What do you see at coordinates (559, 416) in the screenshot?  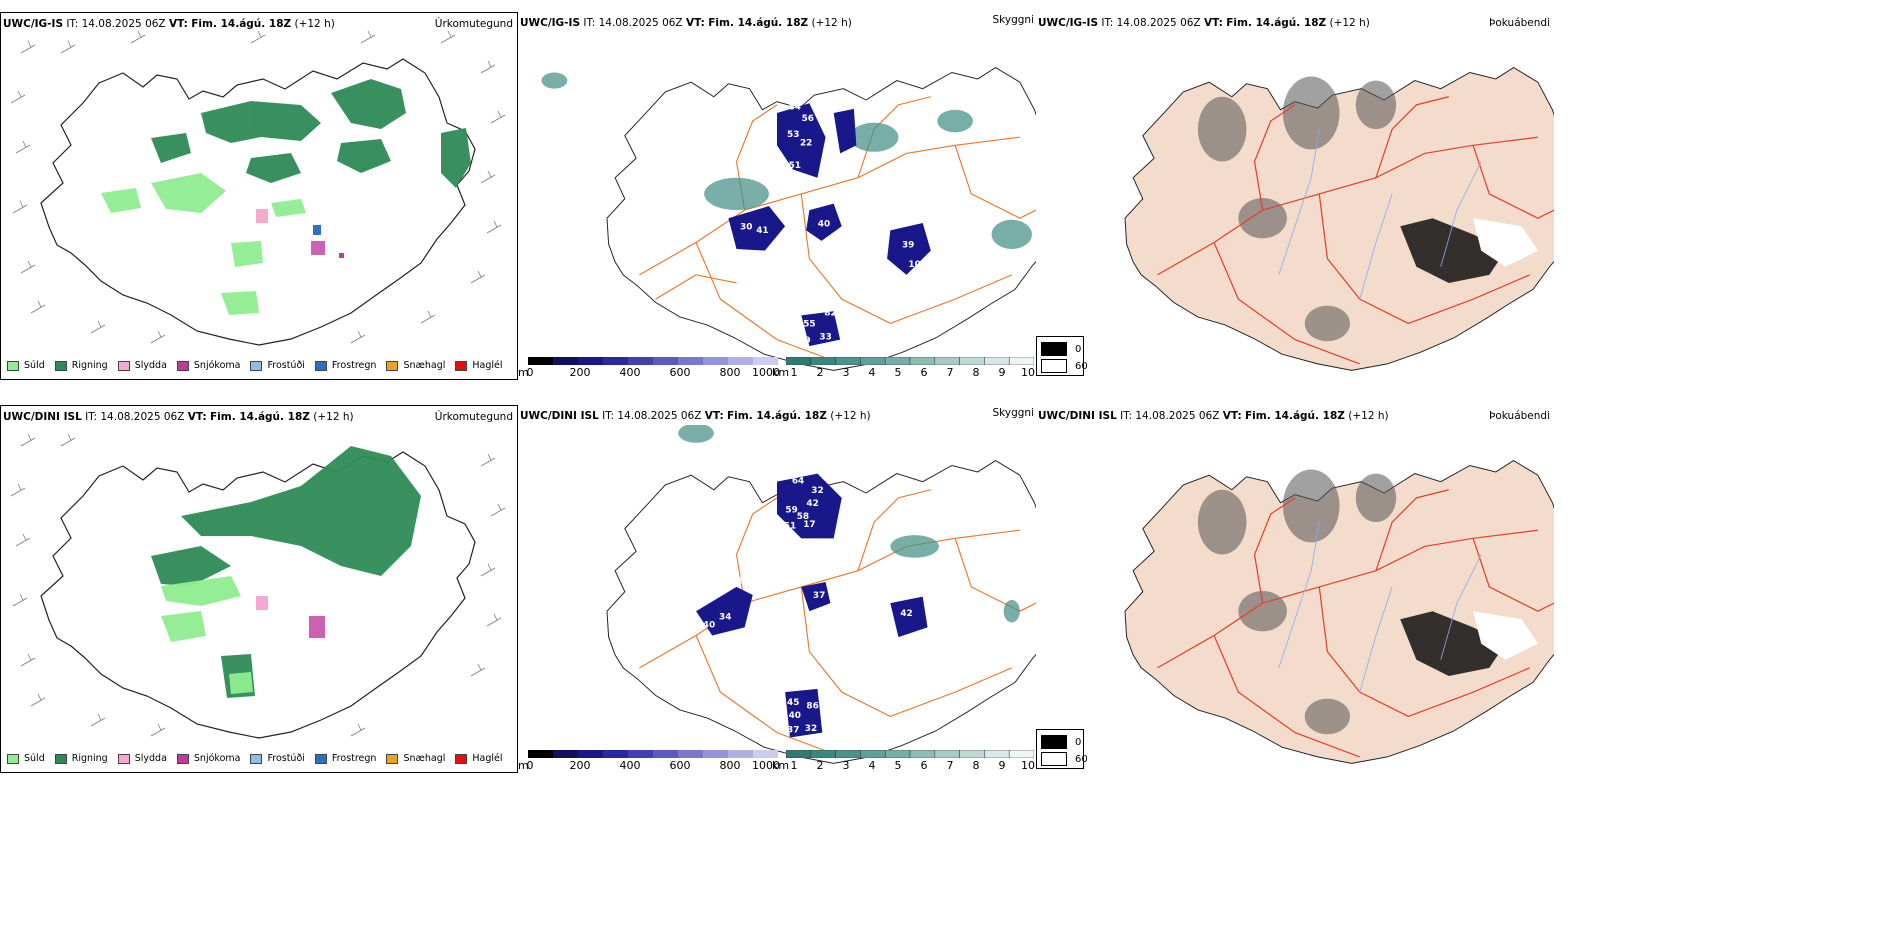 I see `model-name: UWC/DINI ISL` at bounding box center [559, 416].